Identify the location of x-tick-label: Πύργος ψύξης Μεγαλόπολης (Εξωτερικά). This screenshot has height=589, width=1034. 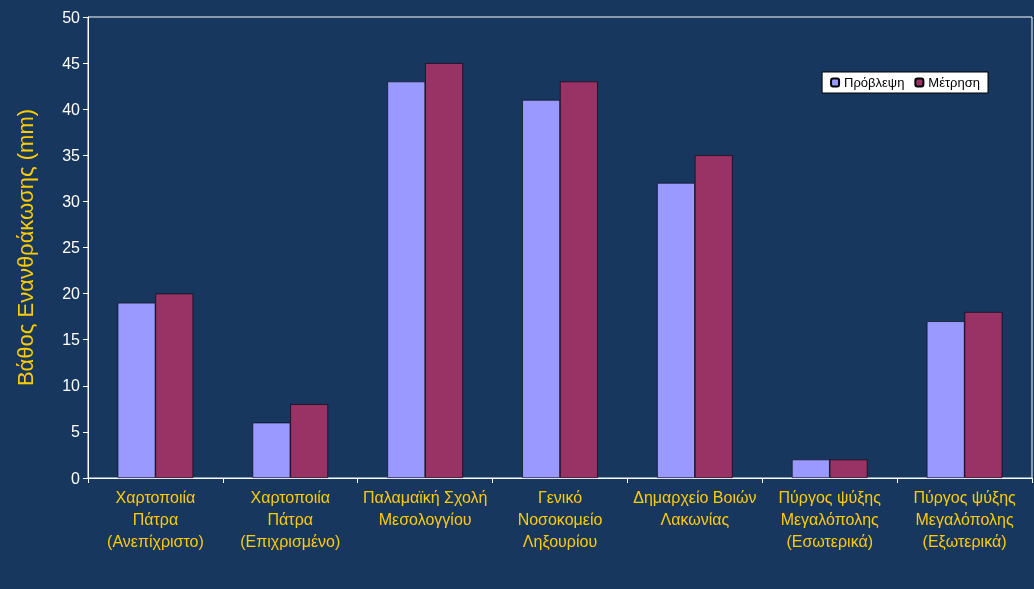
(965, 519).